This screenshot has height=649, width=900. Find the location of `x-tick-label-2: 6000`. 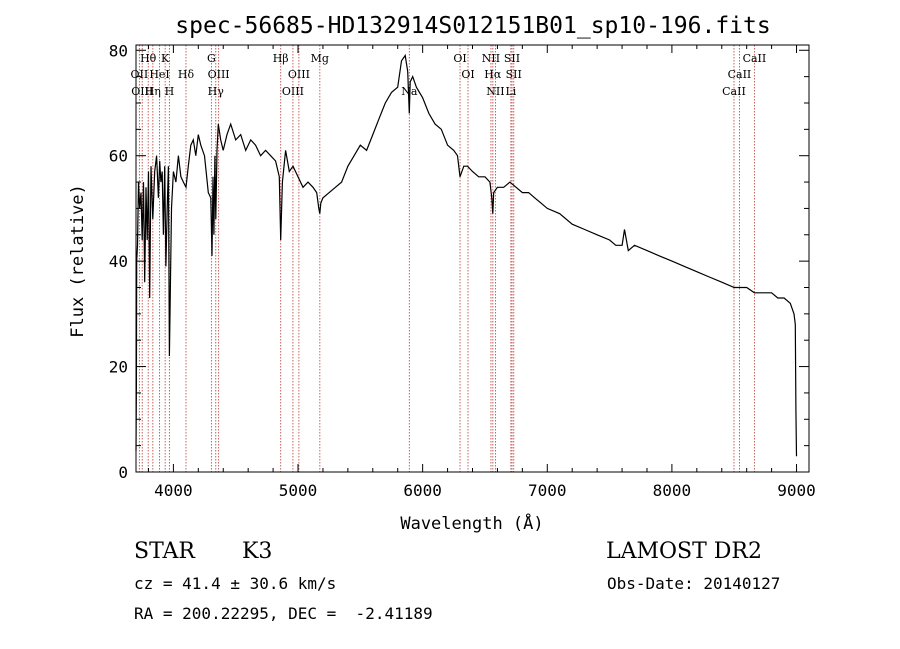

x-tick-label-2: 6000 is located at coordinates (422, 490).